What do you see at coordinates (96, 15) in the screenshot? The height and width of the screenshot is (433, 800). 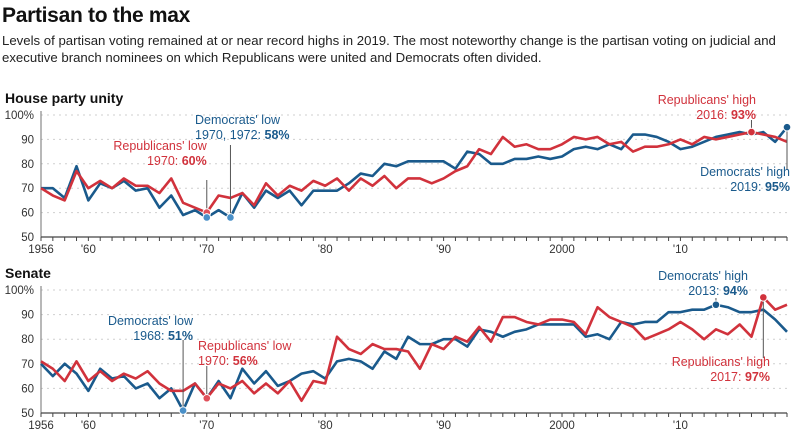 I see `chart-title: Partisan to the max` at bounding box center [96, 15].